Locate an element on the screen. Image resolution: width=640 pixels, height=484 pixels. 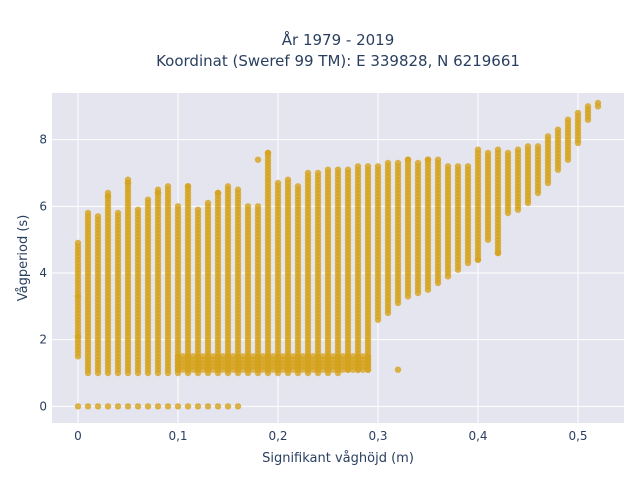
y-axis-title: Vågperiod (s) is located at coordinates (23, 258).